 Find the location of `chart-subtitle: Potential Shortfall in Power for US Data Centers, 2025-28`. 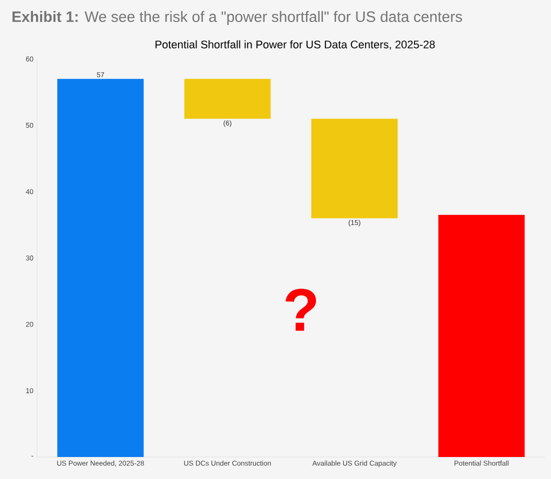

chart-subtitle: Potential Shortfall in Power for US Data Centers, 2025-28 is located at coordinates (295, 45).